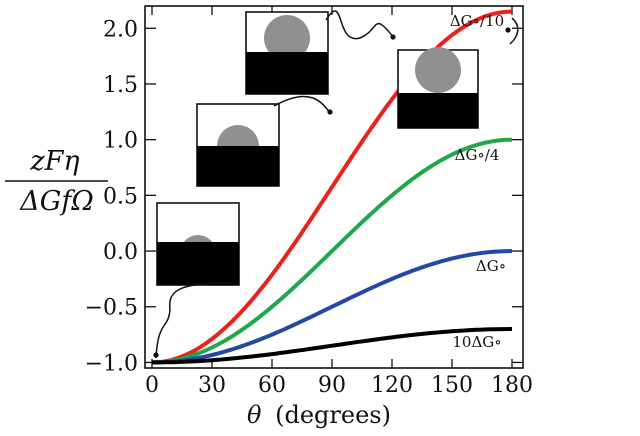 The height and width of the screenshot is (436, 640). What do you see at coordinates (120, 252) in the screenshot?
I see `y-tick-label: 0.0` at bounding box center [120, 252].